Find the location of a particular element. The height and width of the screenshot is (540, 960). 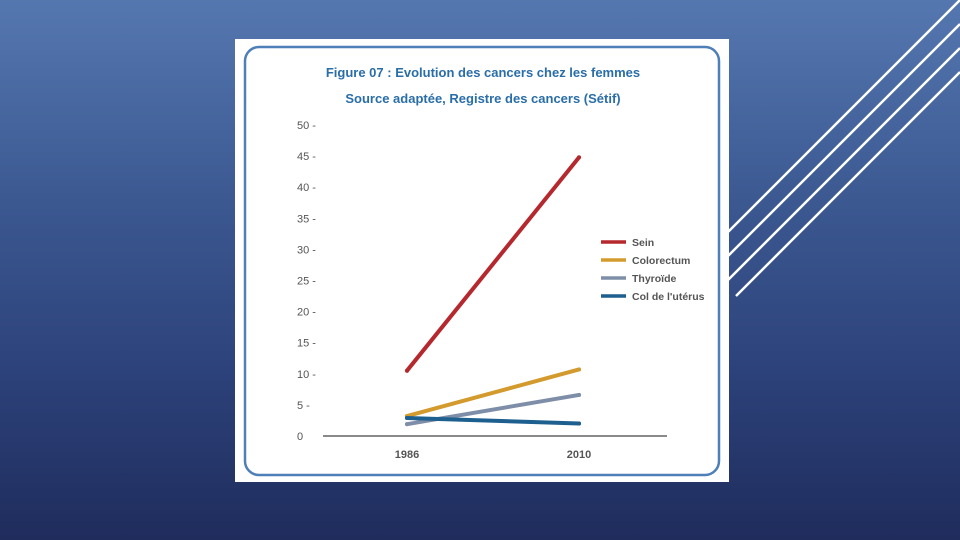

y-tick-label: 20 - is located at coordinates (306, 313).